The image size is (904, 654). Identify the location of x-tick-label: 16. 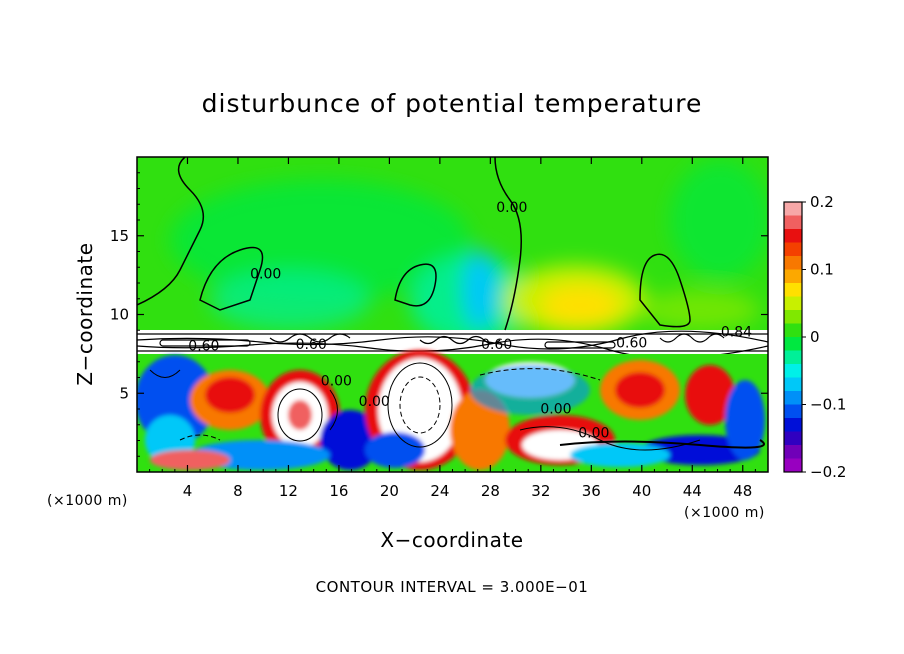
(338, 491).